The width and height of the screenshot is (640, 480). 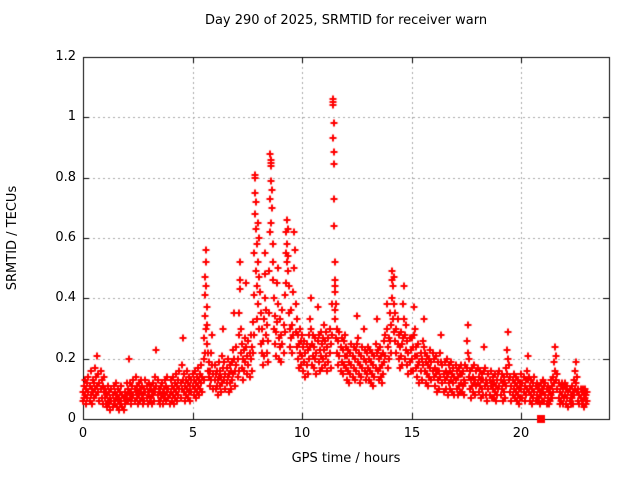 What do you see at coordinates (65, 56) in the screenshot?
I see `y-tick-label: 1.2` at bounding box center [65, 56].